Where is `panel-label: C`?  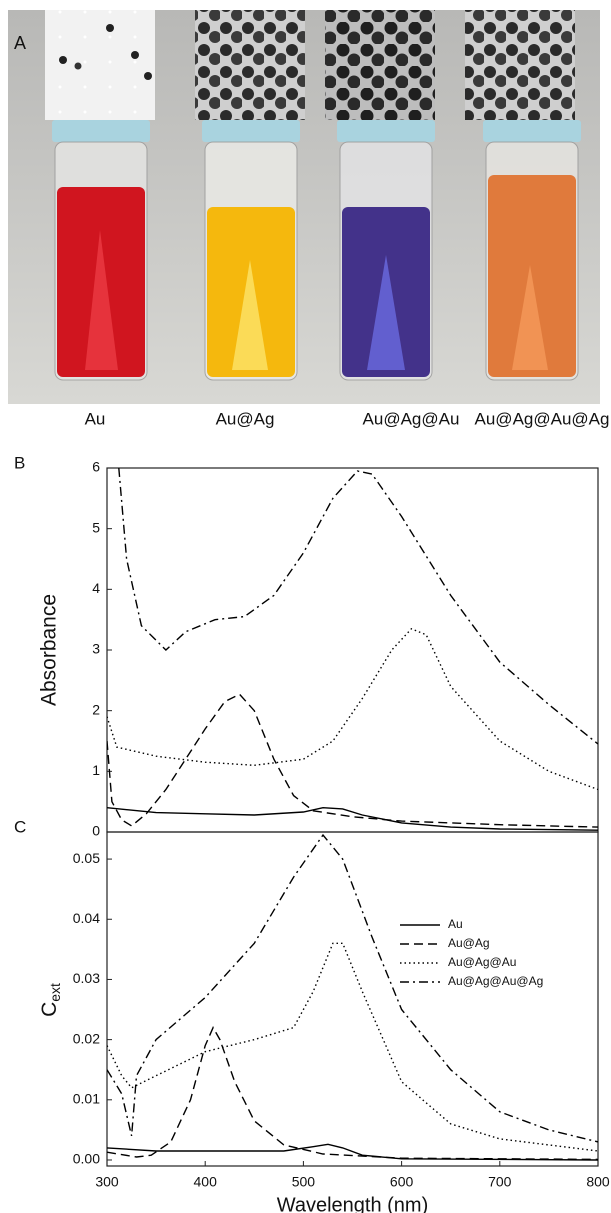
panel-label: C is located at coordinates (20, 826).